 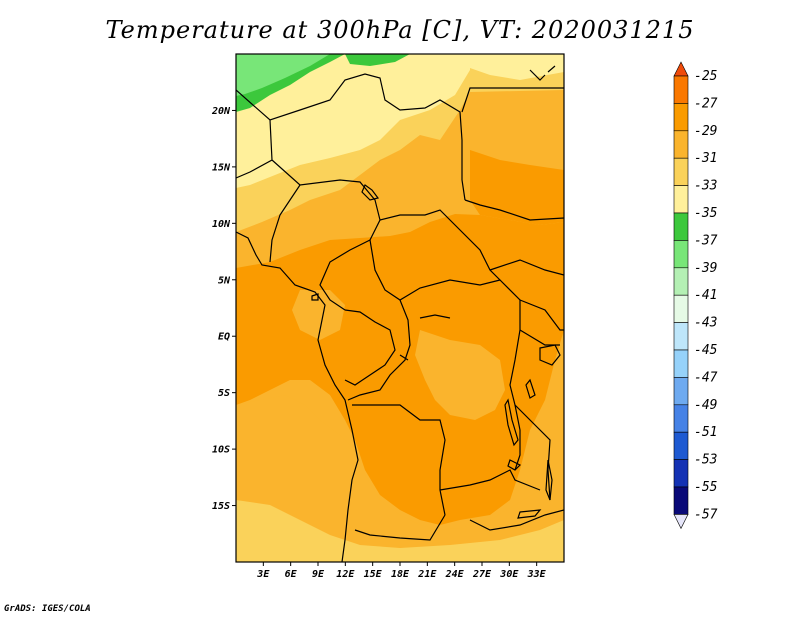 What do you see at coordinates (460, 375) in the screenshot?
I see `field-yellow-patch-congo` at bounding box center [460, 375].